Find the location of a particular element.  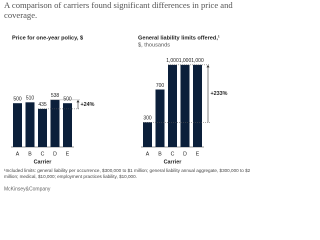

source: McKinsey&Company is located at coordinates (27, 189).